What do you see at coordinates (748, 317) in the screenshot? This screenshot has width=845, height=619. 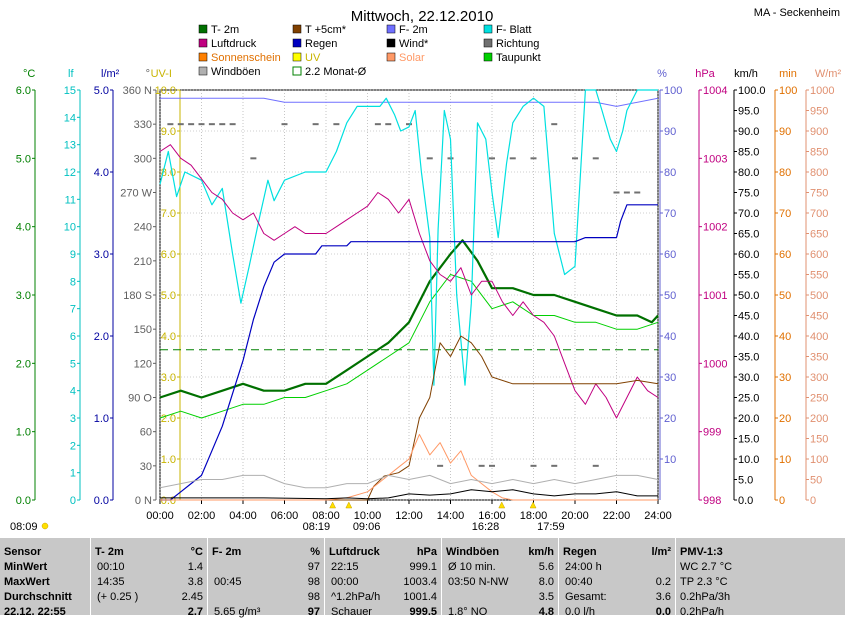 I see `axis-tick-label-right: 45.0` at bounding box center [748, 317].